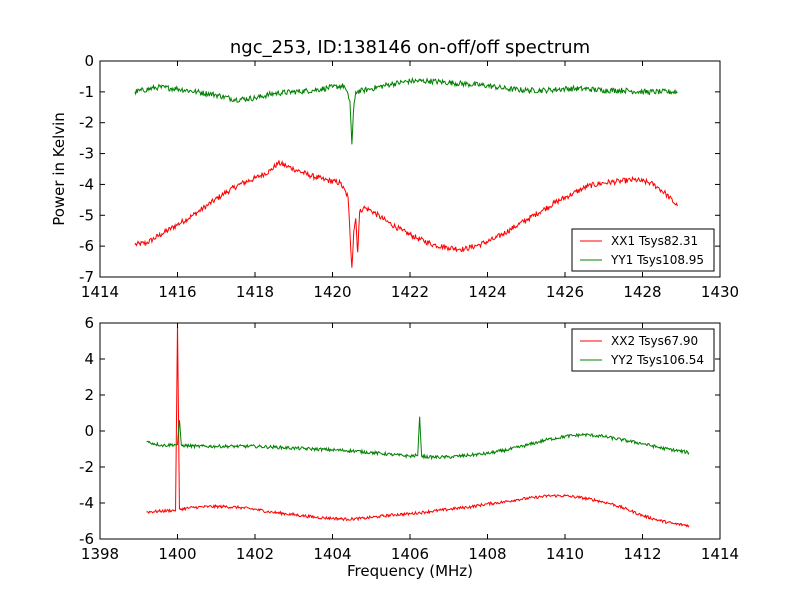  What do you see at coordinates (332, 554) in the screenshot?
I see `x-tick-label: 1404` at bounding box center [332, 554].